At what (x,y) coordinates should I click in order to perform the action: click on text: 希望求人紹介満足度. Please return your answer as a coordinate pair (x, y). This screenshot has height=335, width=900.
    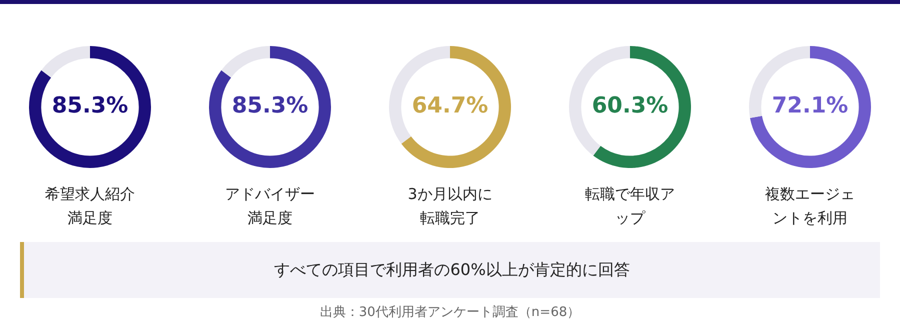
    Looking at the image, I should click on (90, 206).